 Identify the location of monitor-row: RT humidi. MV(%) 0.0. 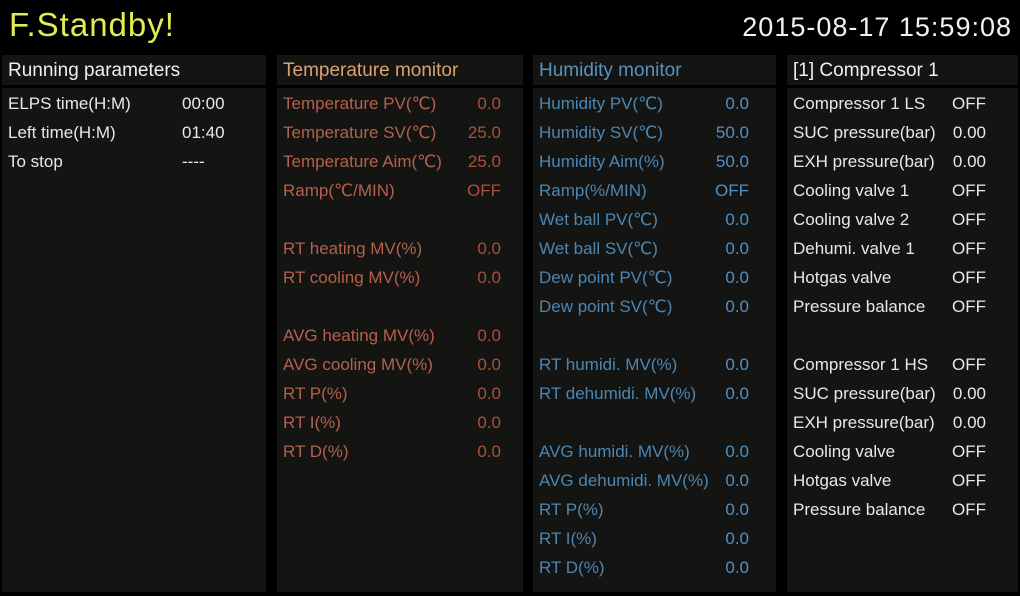
(654, 364).